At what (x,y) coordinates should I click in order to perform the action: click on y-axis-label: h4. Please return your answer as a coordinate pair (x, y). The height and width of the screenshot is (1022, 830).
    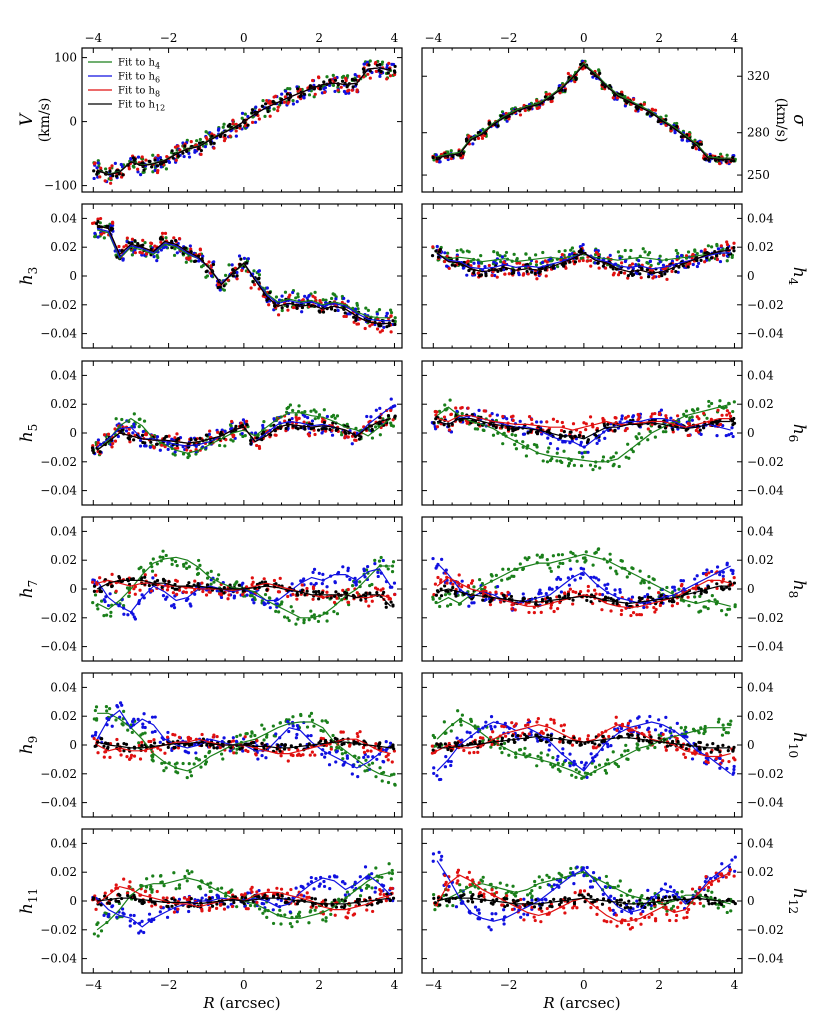
    Looking at the image, I should click on (797, 276).